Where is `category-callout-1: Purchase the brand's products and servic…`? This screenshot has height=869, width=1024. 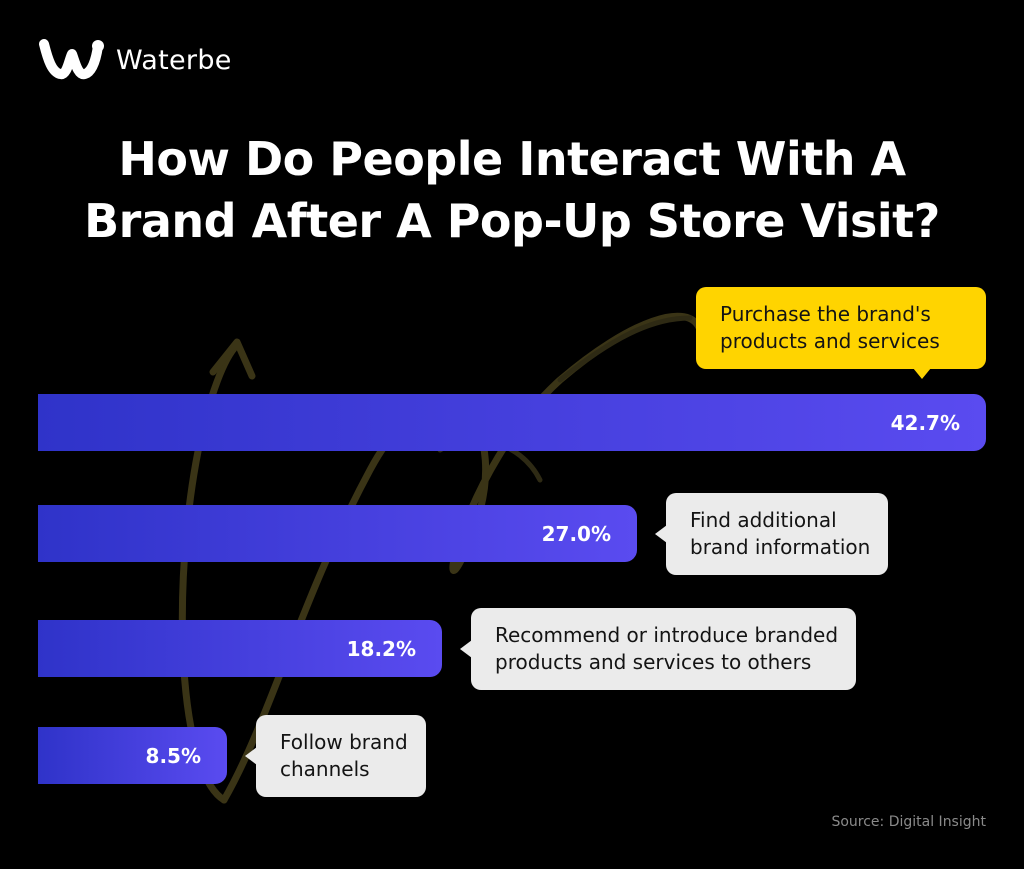
category-callout-1: Purchase the brand's products and servic… is located at coordinates (841, 333).